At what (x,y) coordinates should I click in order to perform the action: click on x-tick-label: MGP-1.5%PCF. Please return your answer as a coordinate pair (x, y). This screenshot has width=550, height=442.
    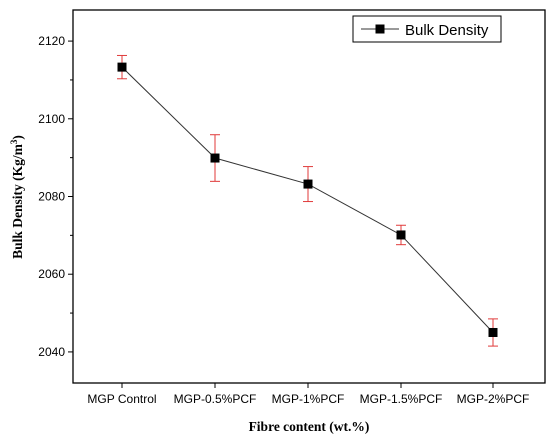
    Looking at the image, I should click on (401, 399).